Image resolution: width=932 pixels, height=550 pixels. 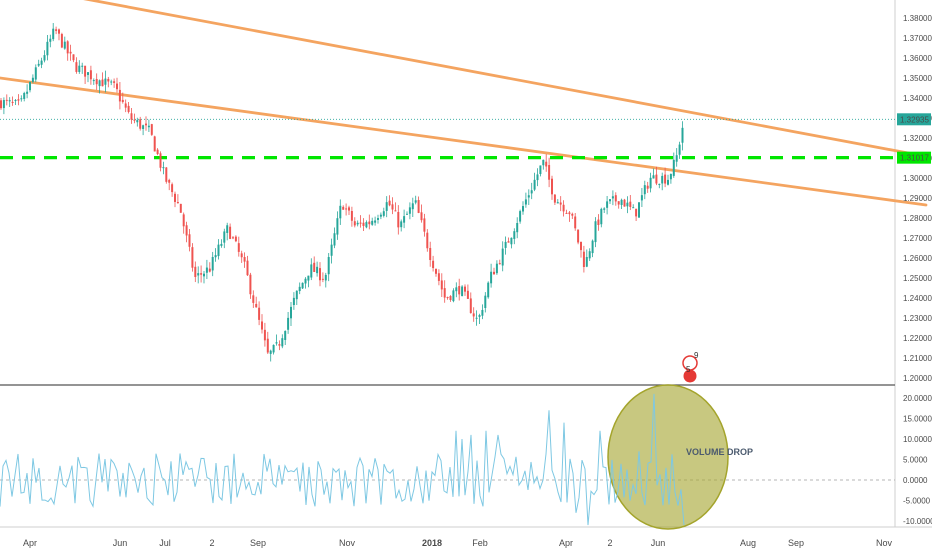 I want to click on support-price-badge, so click(x=914, y=157).